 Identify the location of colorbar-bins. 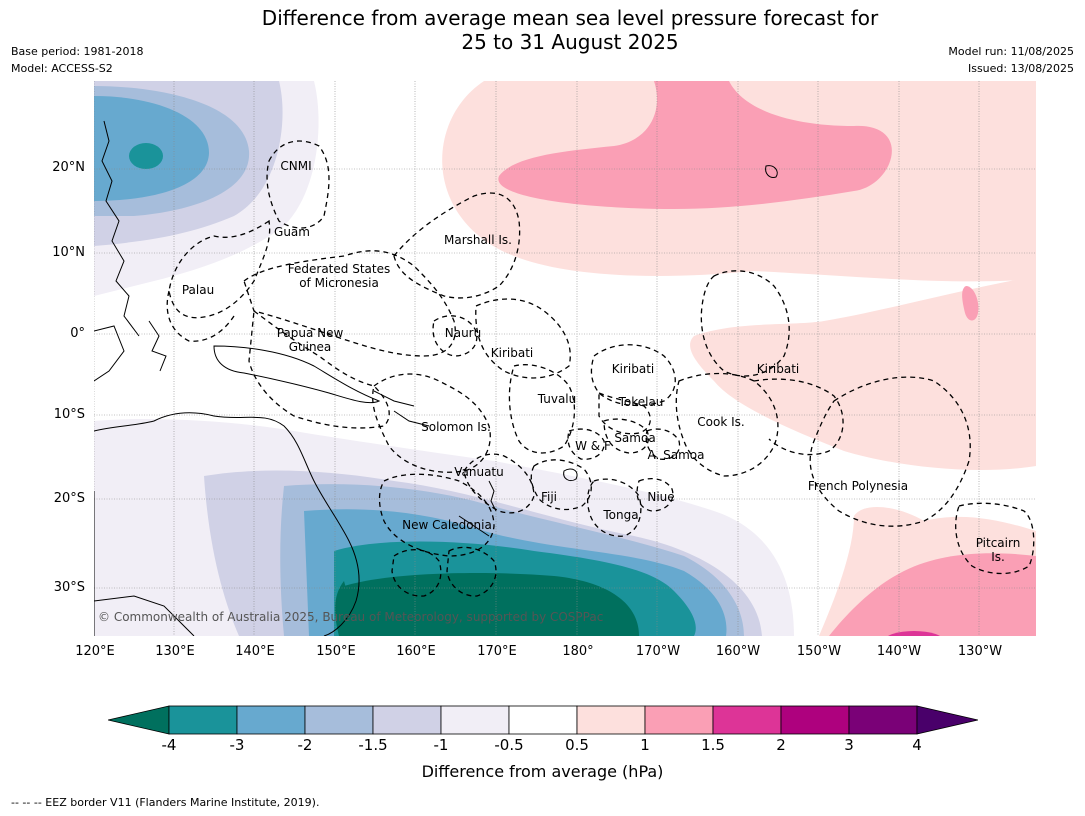
(543, 720).